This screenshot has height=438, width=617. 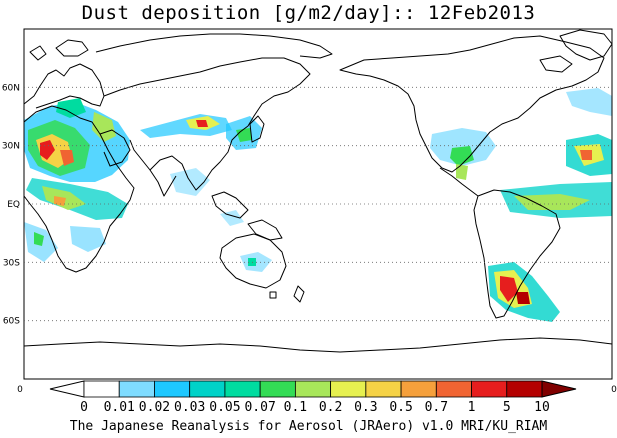 I want to click on colorbar-tick-label: 0.5, so click(x=400, y=407).